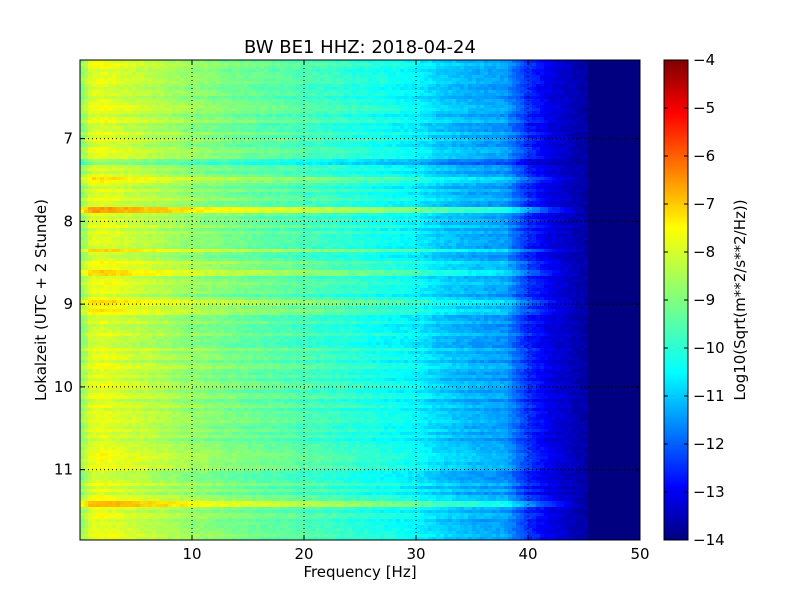 Image resolution: width=800 pixels, height=600 pixels. What do you see at coordinates (360, 47) in the screenshot?
I see `chart-title: BW BE1 HHZ: 2018-04-24` at bounding box center [360, 47].